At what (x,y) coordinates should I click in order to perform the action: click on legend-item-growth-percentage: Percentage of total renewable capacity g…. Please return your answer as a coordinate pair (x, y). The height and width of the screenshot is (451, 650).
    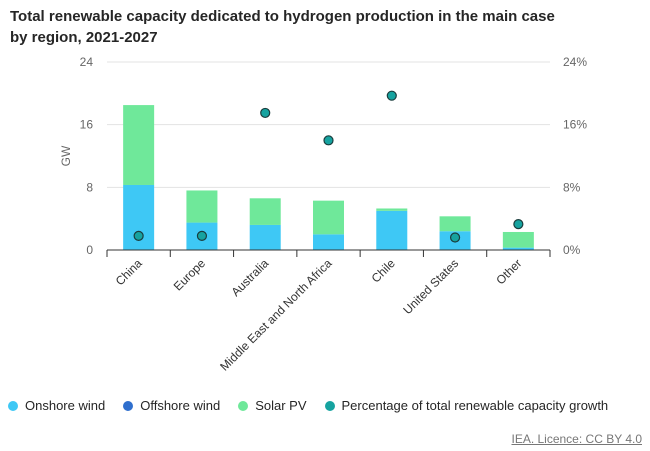
    Looking at the image, I should click on (466, 405).